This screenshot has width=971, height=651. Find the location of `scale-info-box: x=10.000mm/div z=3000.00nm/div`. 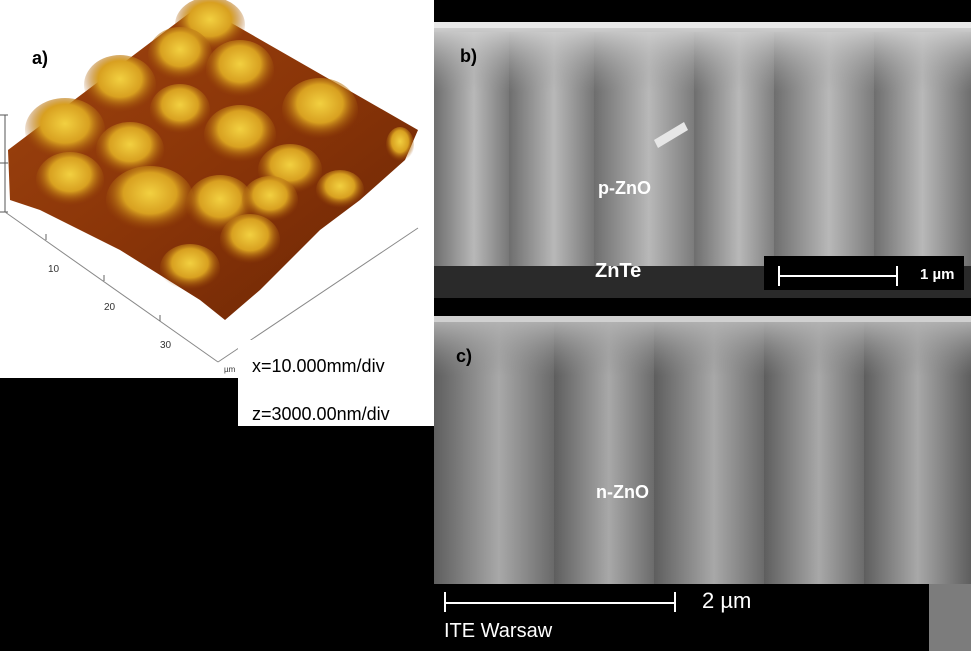

scale-info-box: x=10.000mm/div z=3000.00nm/div is located at coordinates (336, 383).